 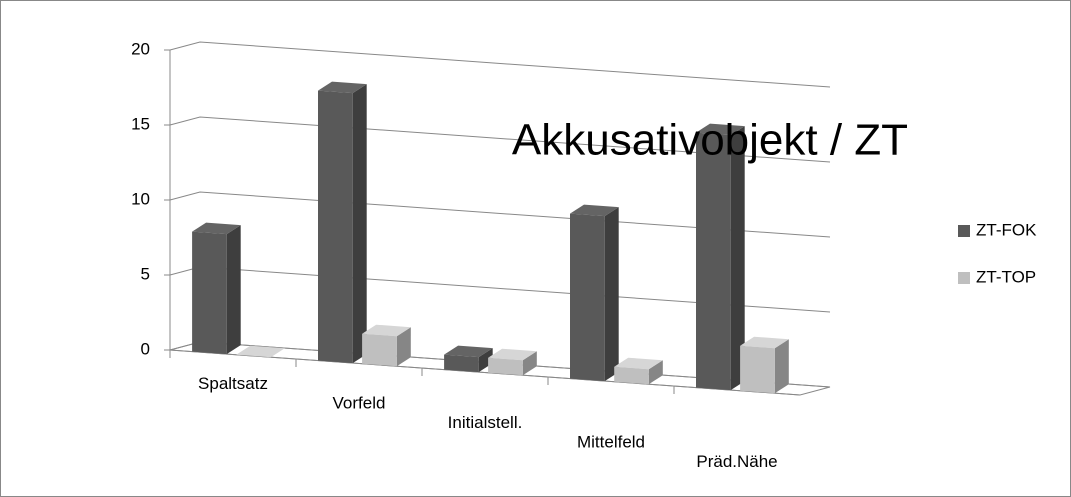 What do you see at coordinates (736, 461) in the screenshot?
I see `x-tick-label: Präd.Nähe` at bounding box center [736, 461].